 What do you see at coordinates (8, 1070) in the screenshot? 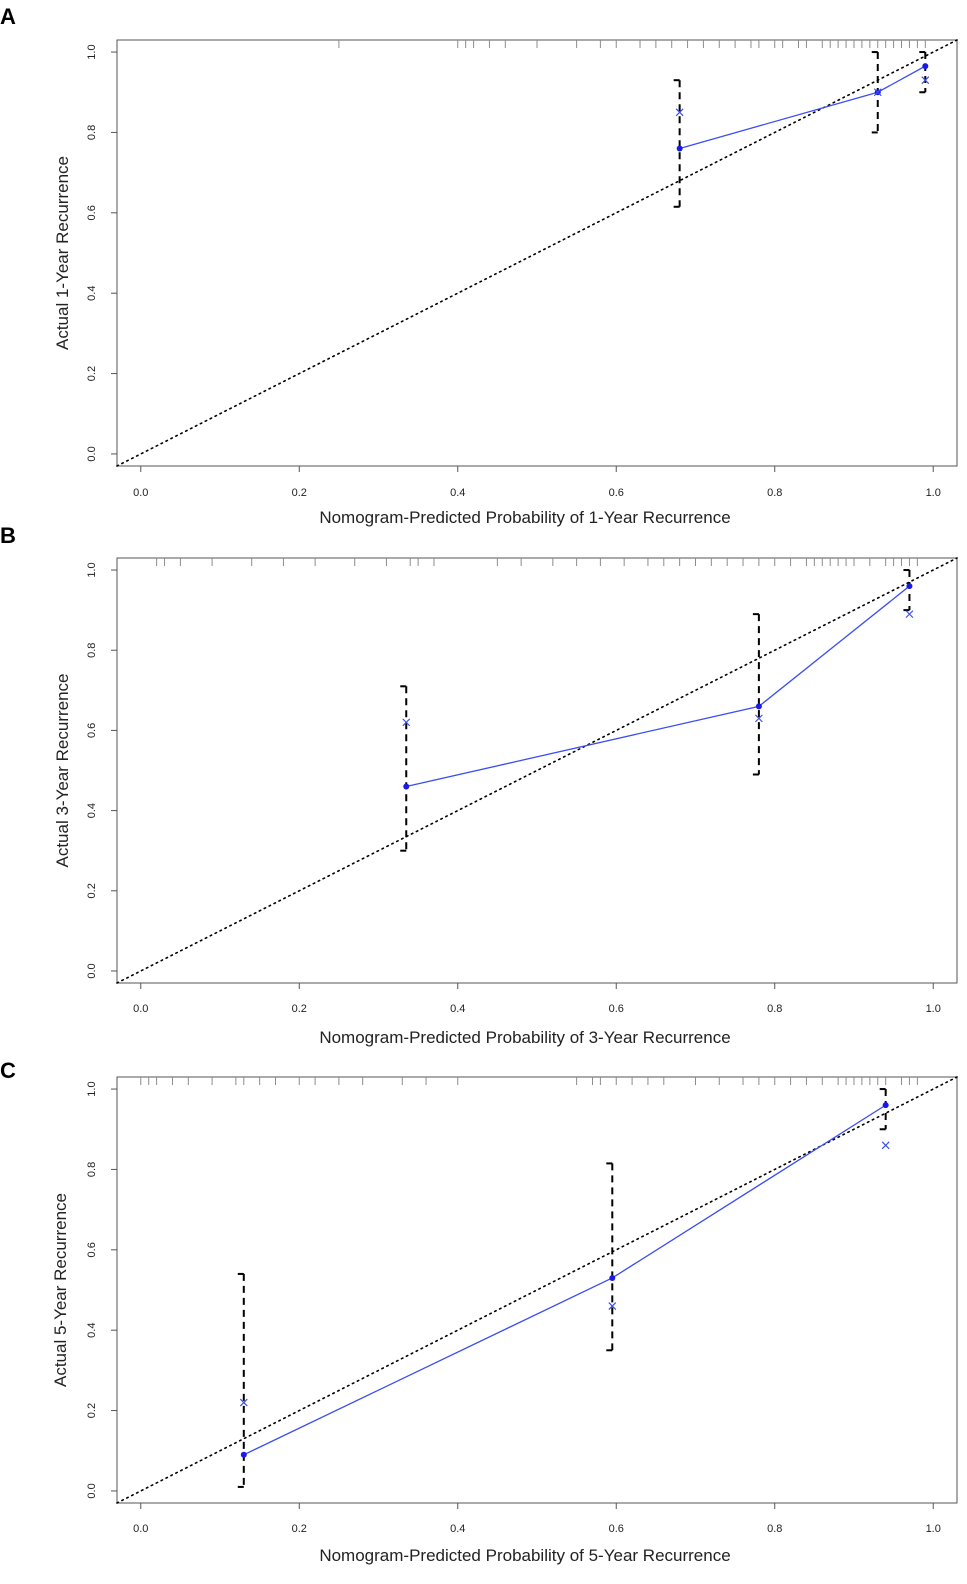
I see `panel-label-c: C` at bounding box center [8, 1070].